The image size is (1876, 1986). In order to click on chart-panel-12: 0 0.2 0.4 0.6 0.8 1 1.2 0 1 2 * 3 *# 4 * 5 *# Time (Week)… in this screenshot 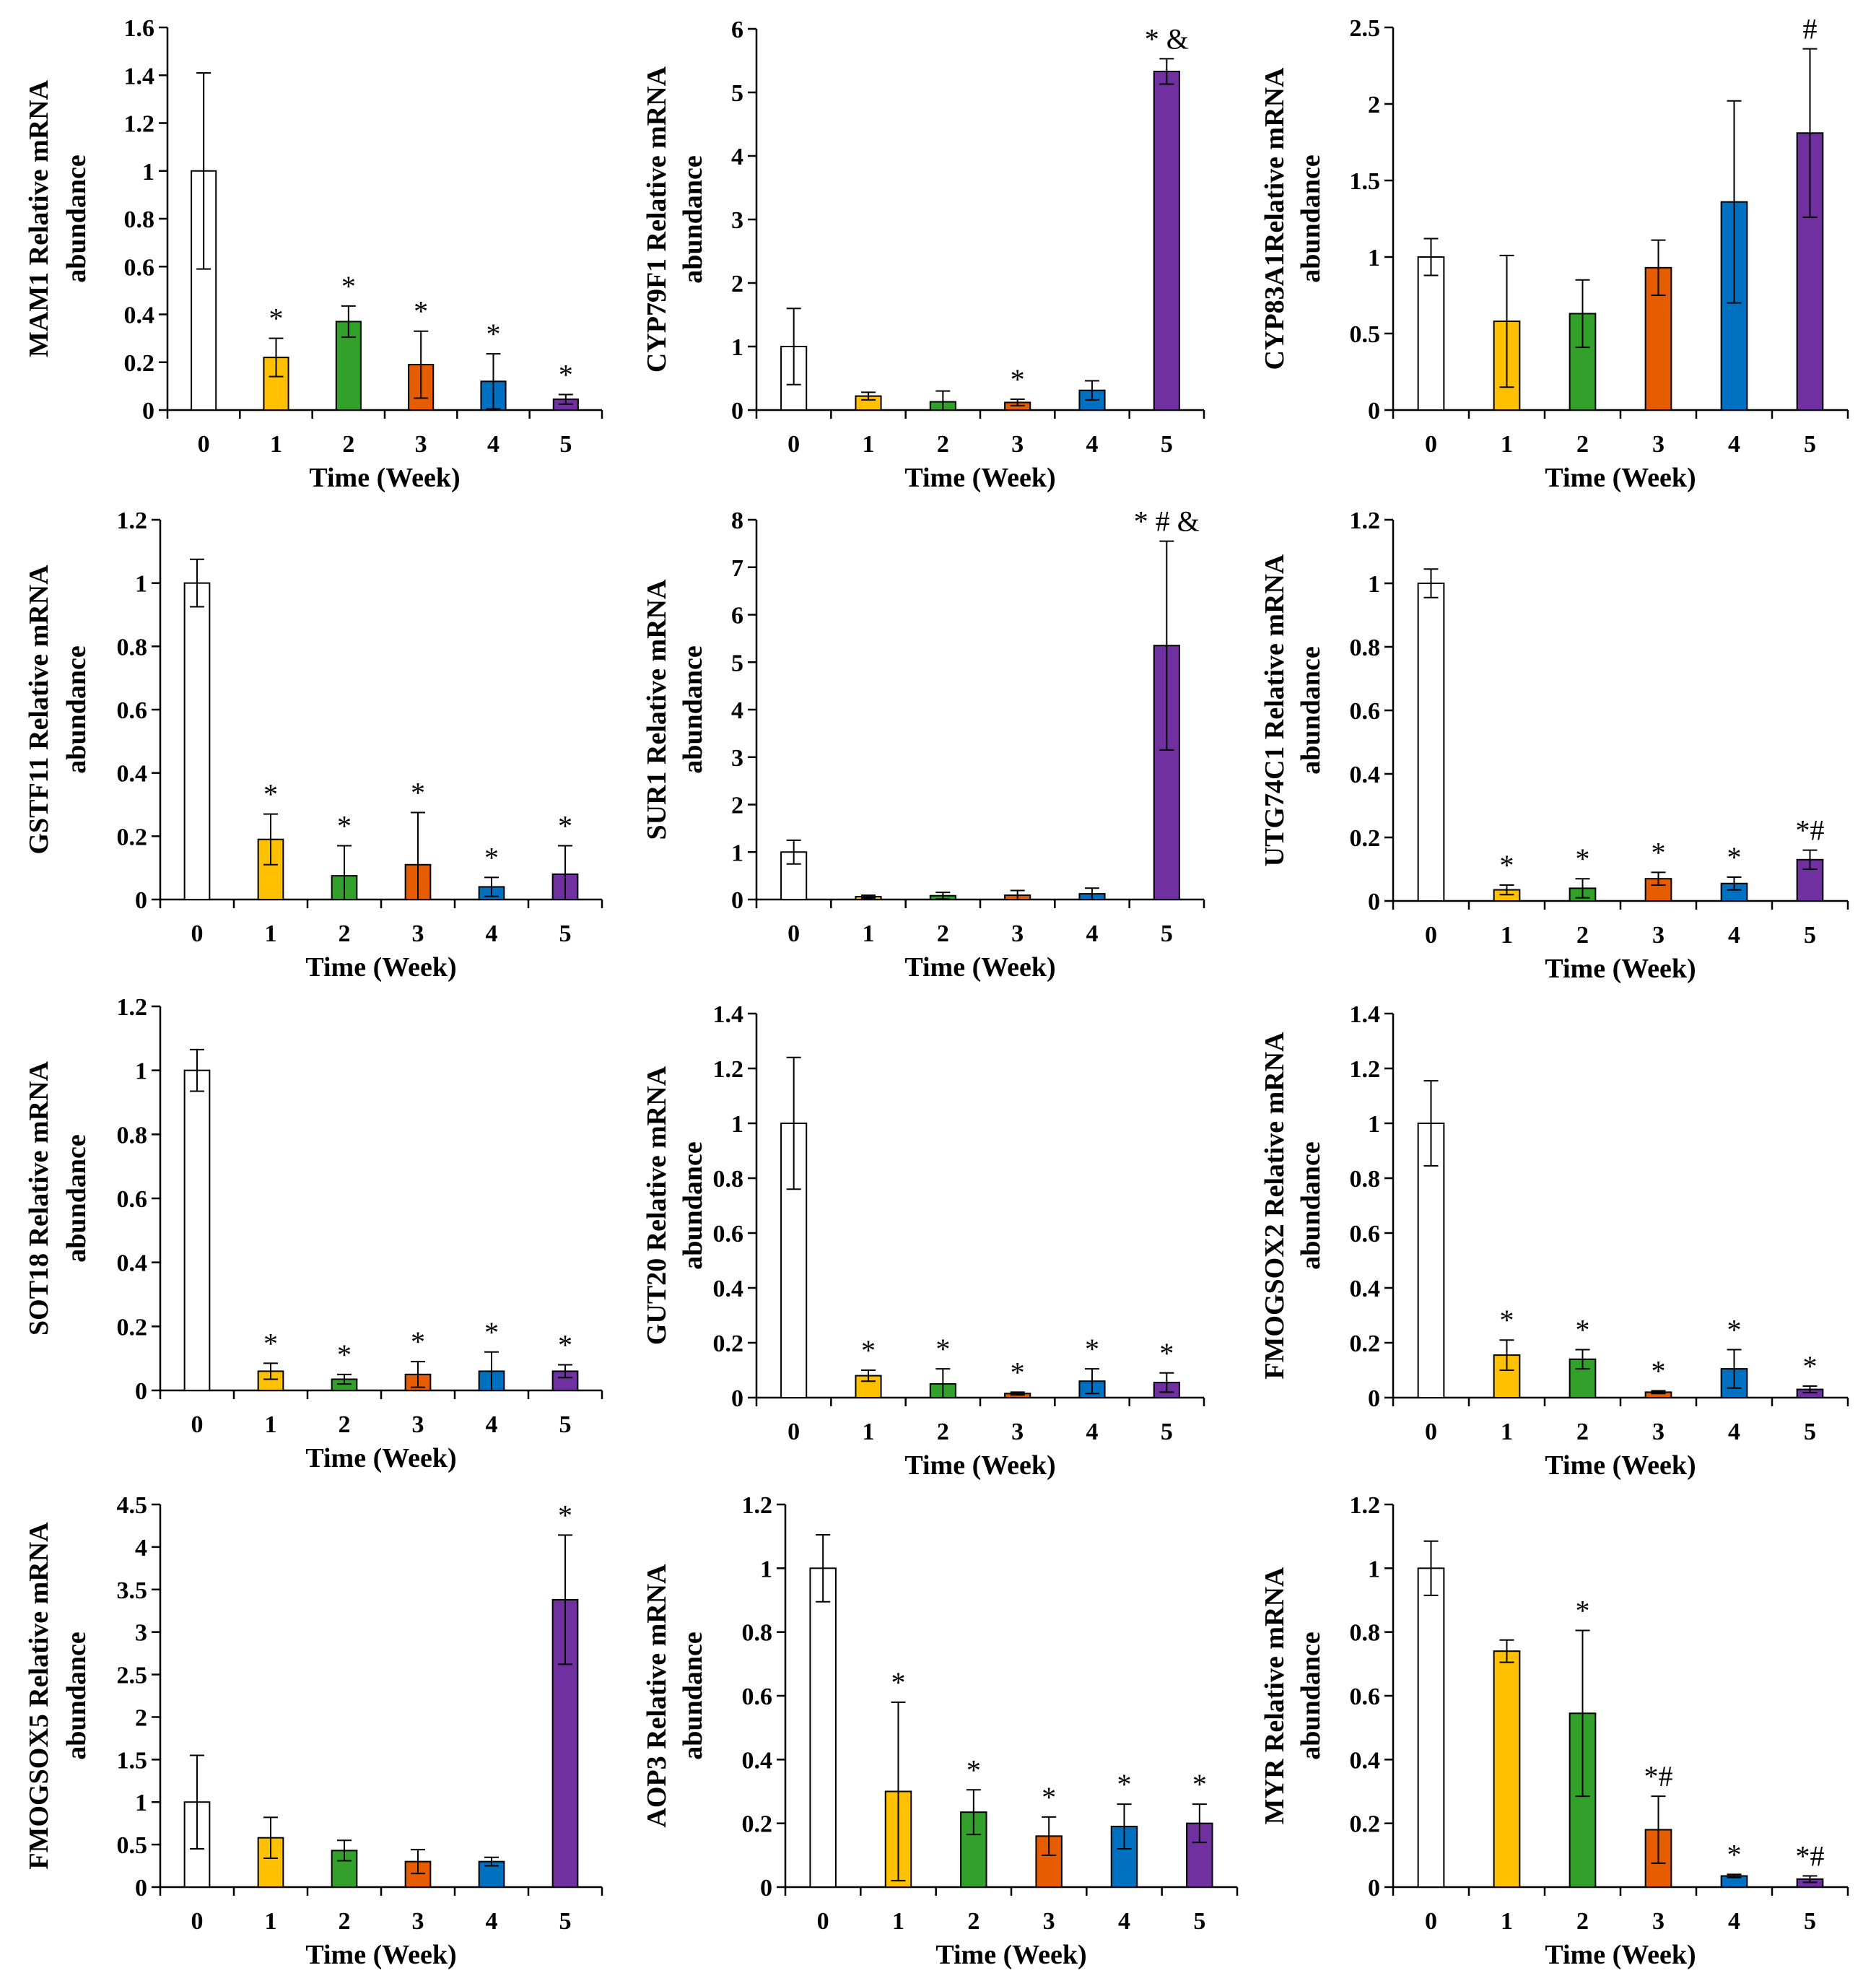, I will do `click(1554, 1731)`.